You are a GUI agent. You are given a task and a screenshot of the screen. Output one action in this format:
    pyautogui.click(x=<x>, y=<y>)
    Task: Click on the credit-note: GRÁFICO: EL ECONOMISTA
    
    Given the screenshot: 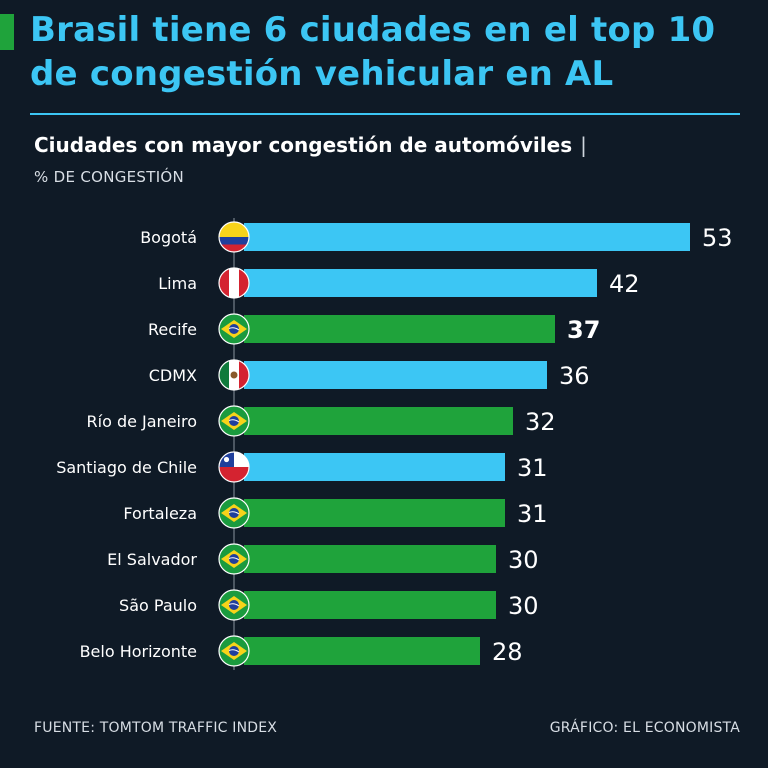 What is the action you would take?
    pyautogui.click(x=644, y=728)
    